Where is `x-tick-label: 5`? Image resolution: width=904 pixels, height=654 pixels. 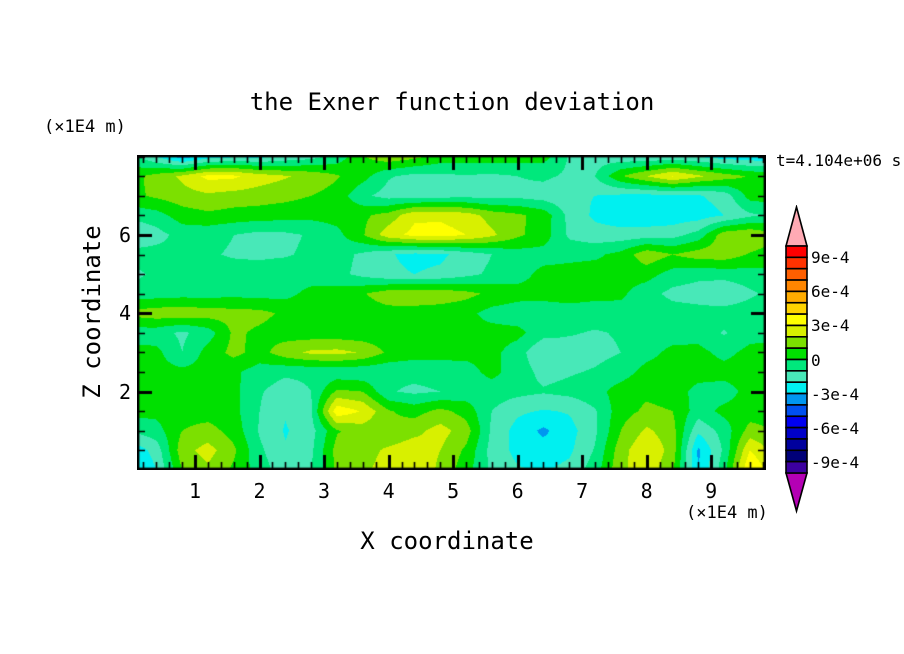 x-tick-label: 5 is located at coordinates (453, 491).